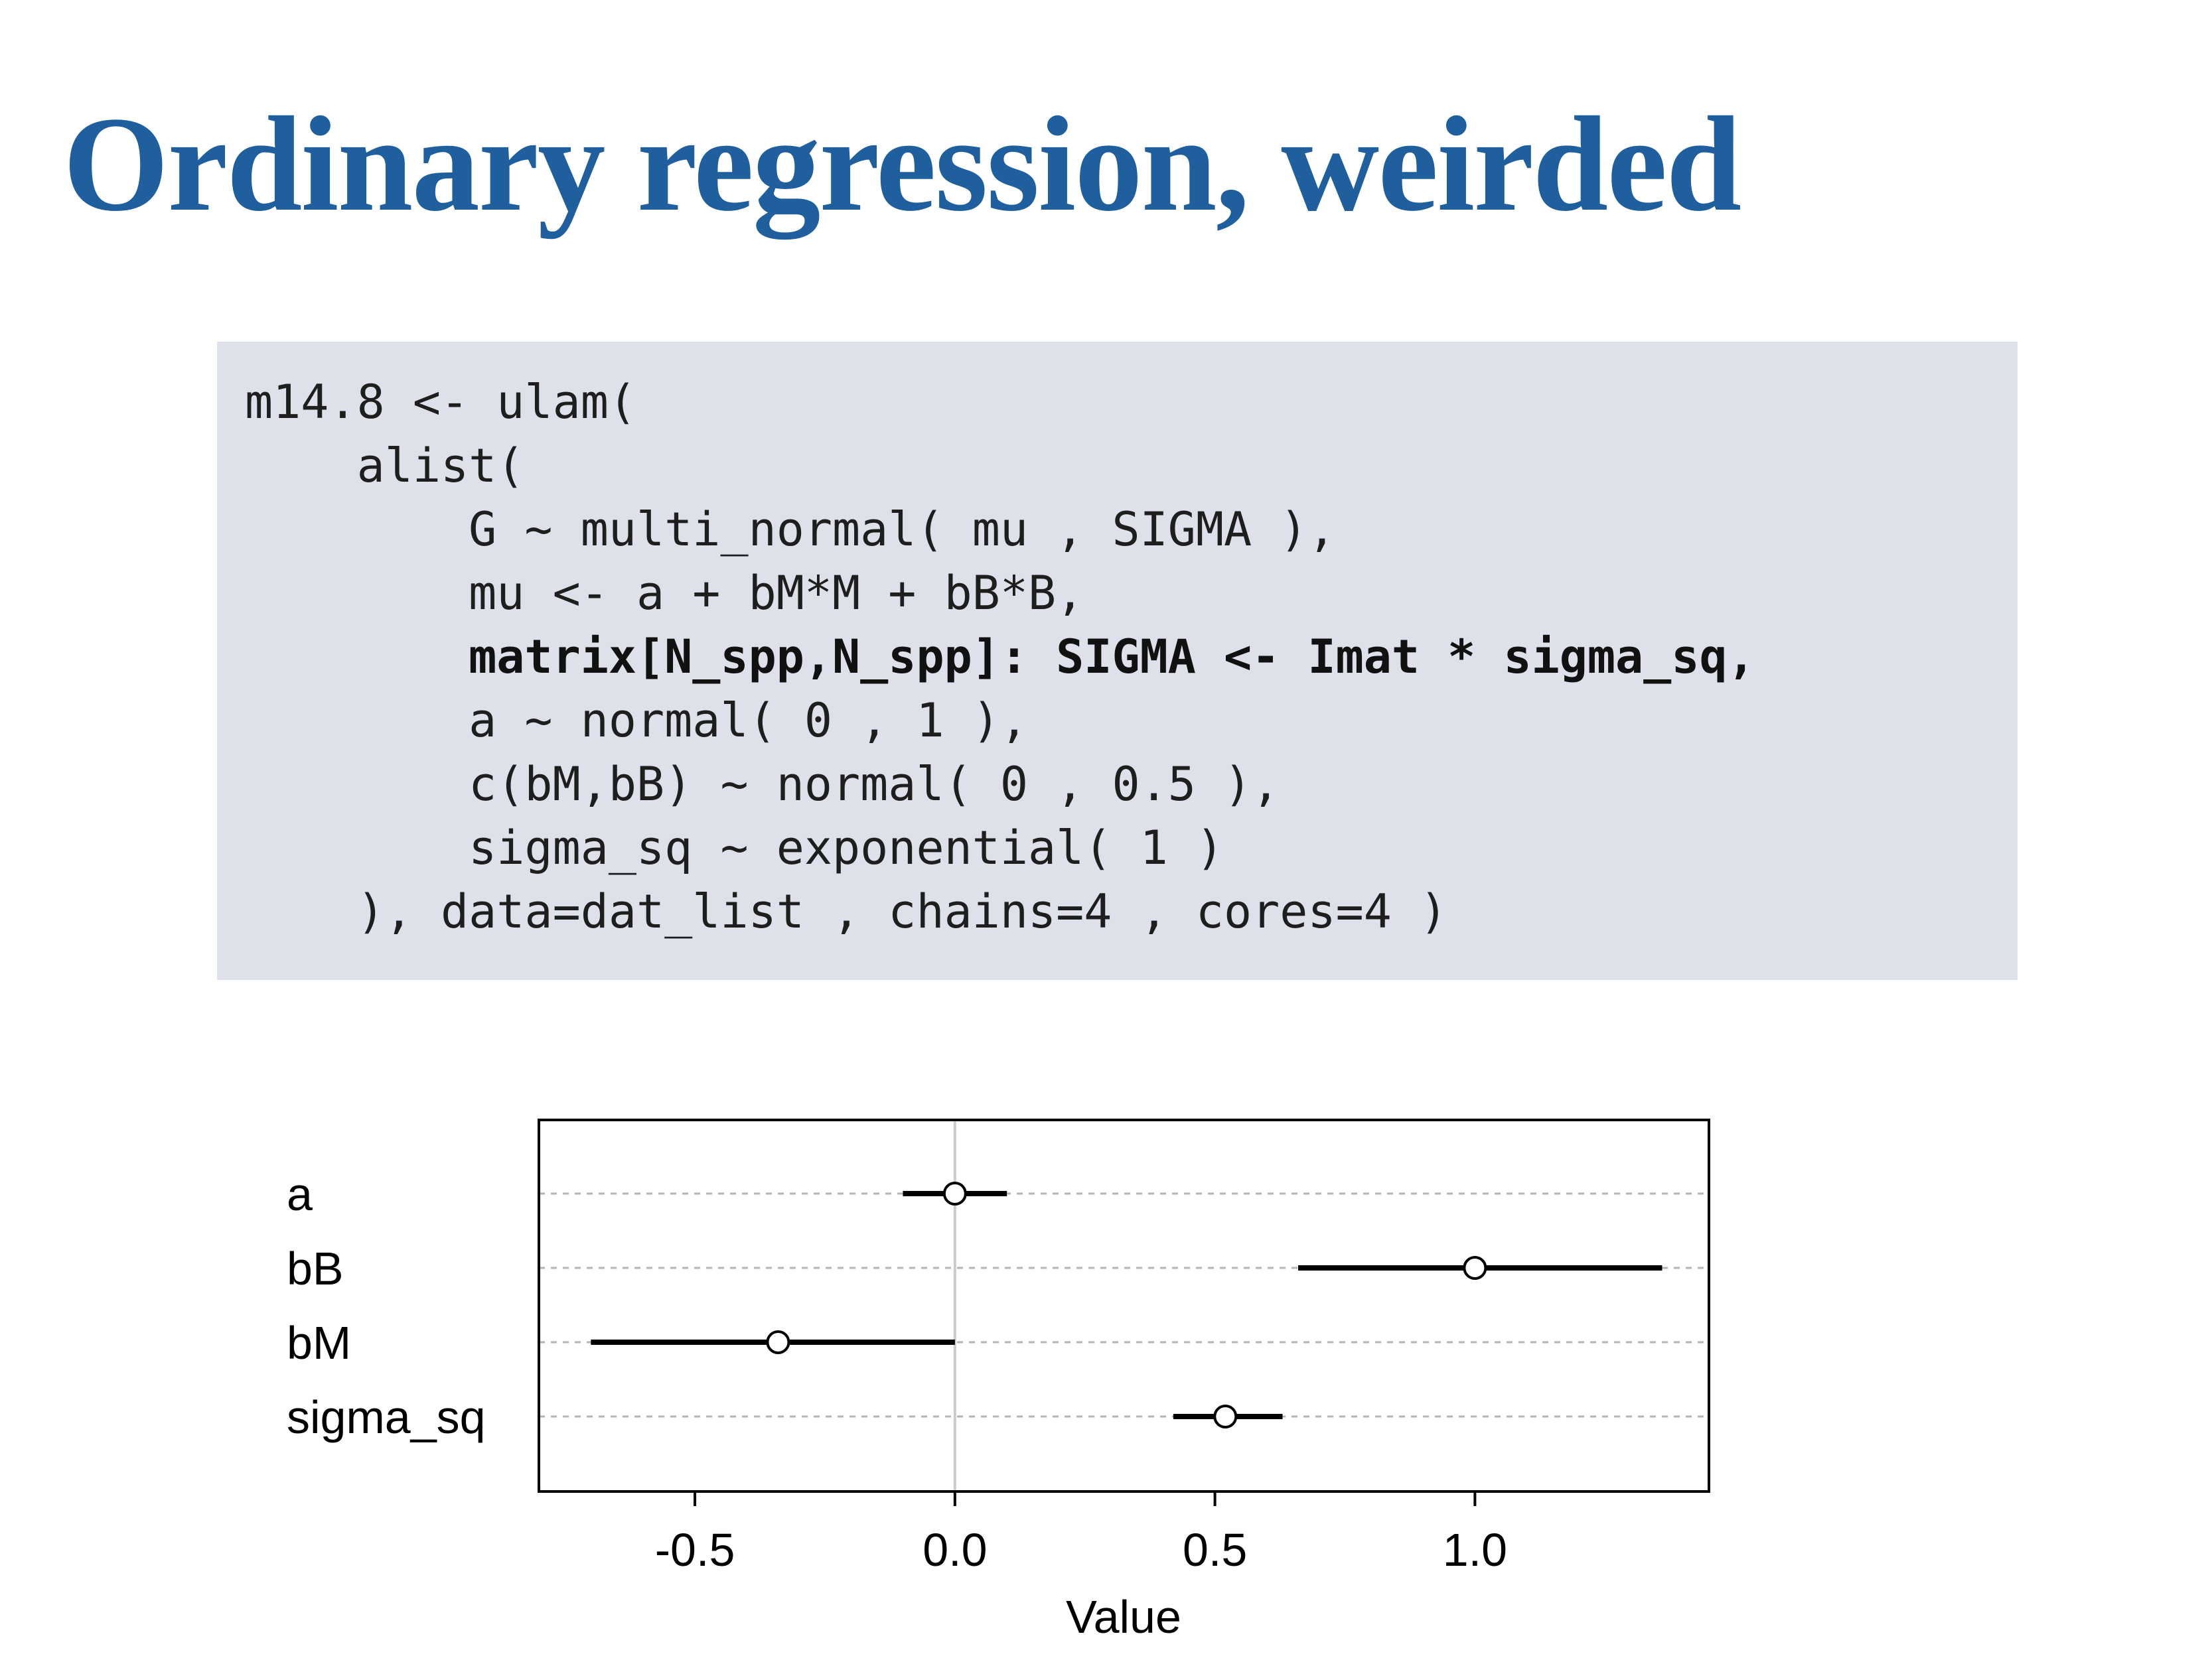 The image size is (2212, 1662). I want to click on point-bM, so click(778, 1342).